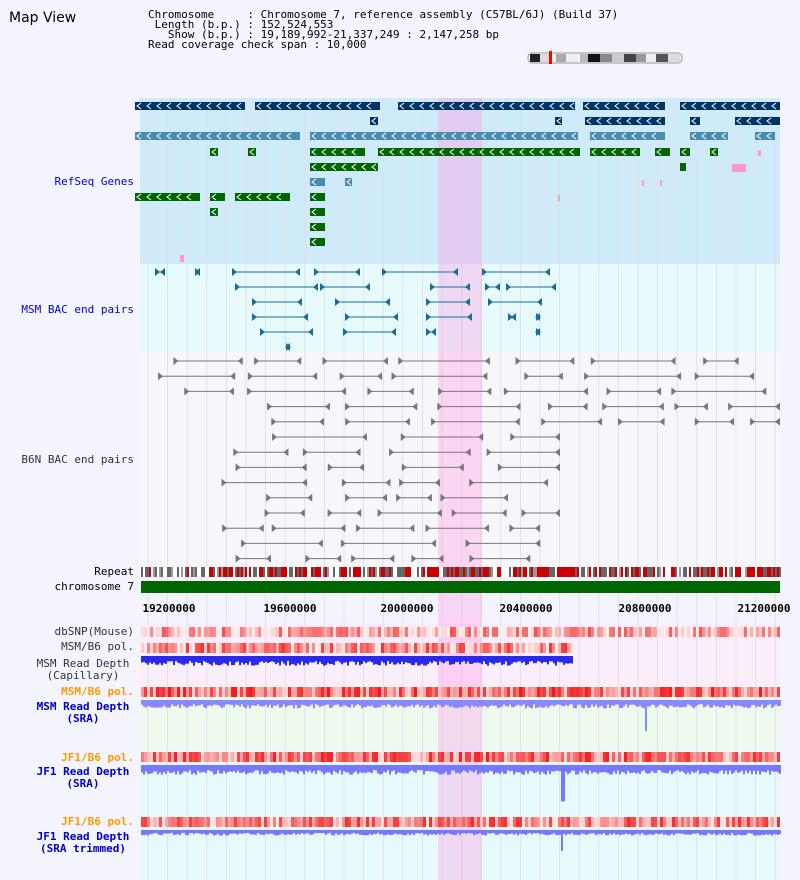 The image size is (800, 880). What do you see at coordinates (97, 757) in the screenshot?
I see `track-label-jf1-b6-pol: JF1/B6 pol.` at bounding box center [97, 757].